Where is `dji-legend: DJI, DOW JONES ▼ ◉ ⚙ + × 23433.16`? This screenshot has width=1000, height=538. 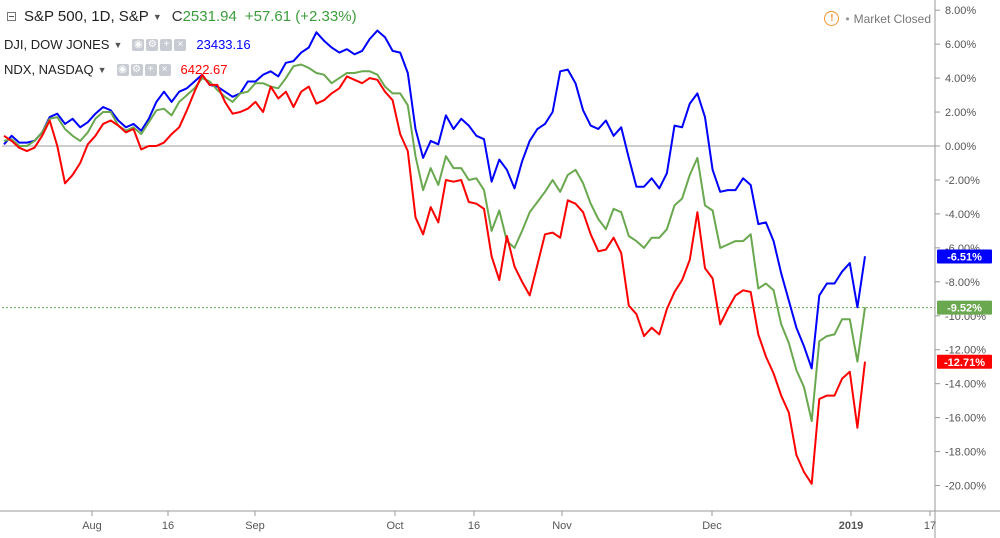
dji-legend: DJI, DOW JONES ▼ ◉ ⚙ + × 23433.16 is located at coordinates (127, 44).